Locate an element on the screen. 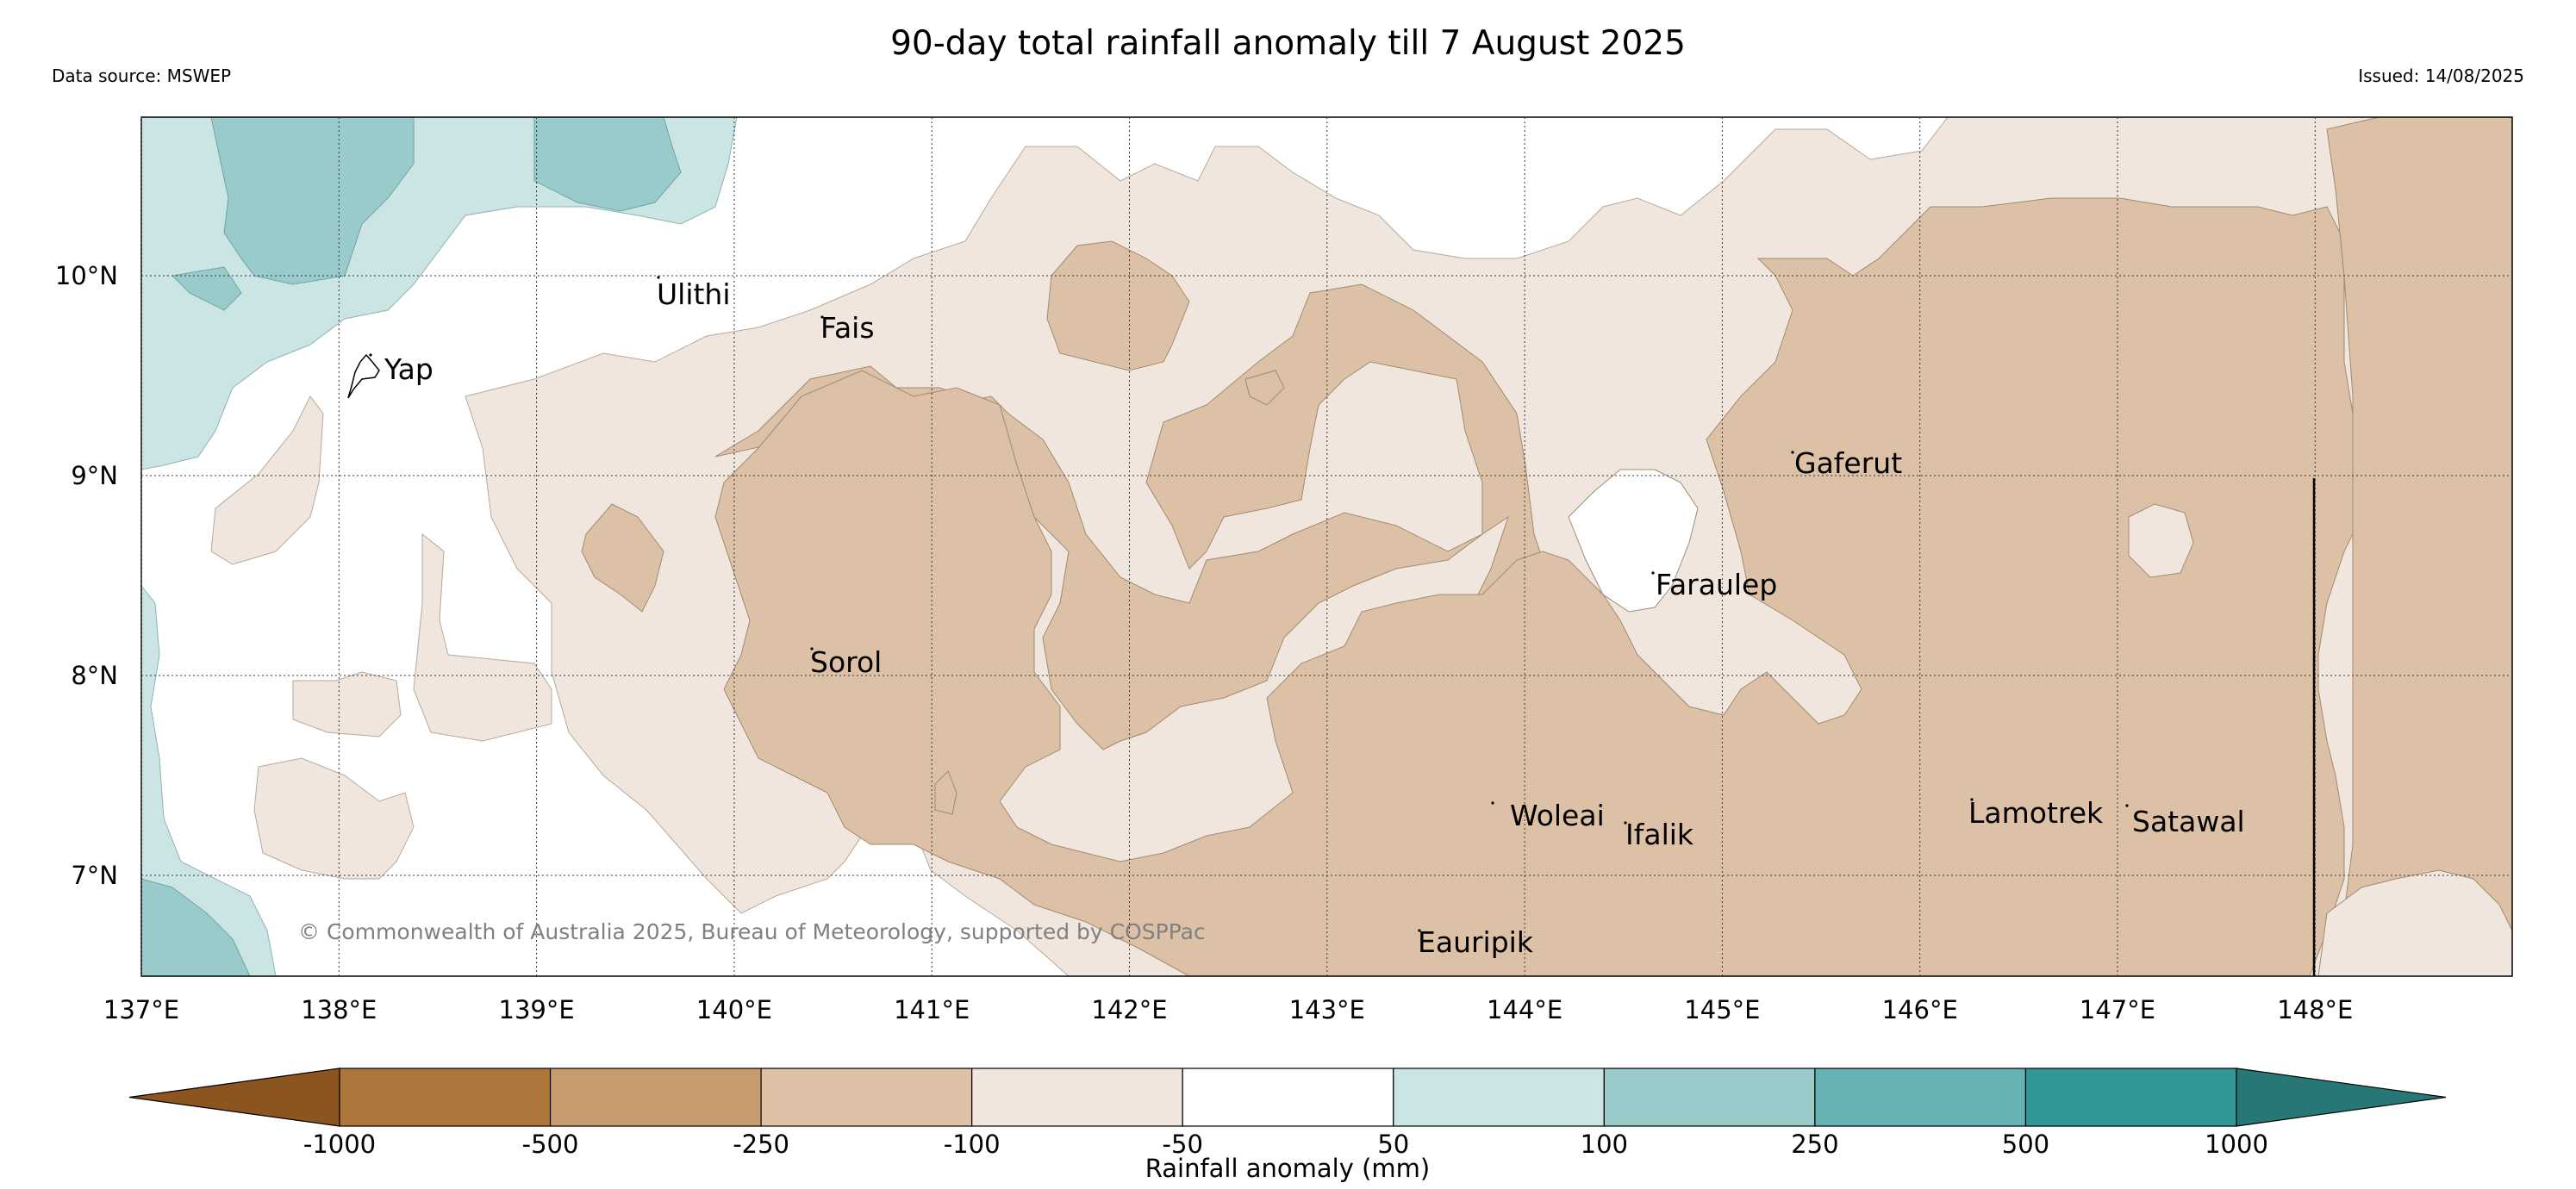  anomaly-region-minus50-west-d is located at coordinates (347, 704).